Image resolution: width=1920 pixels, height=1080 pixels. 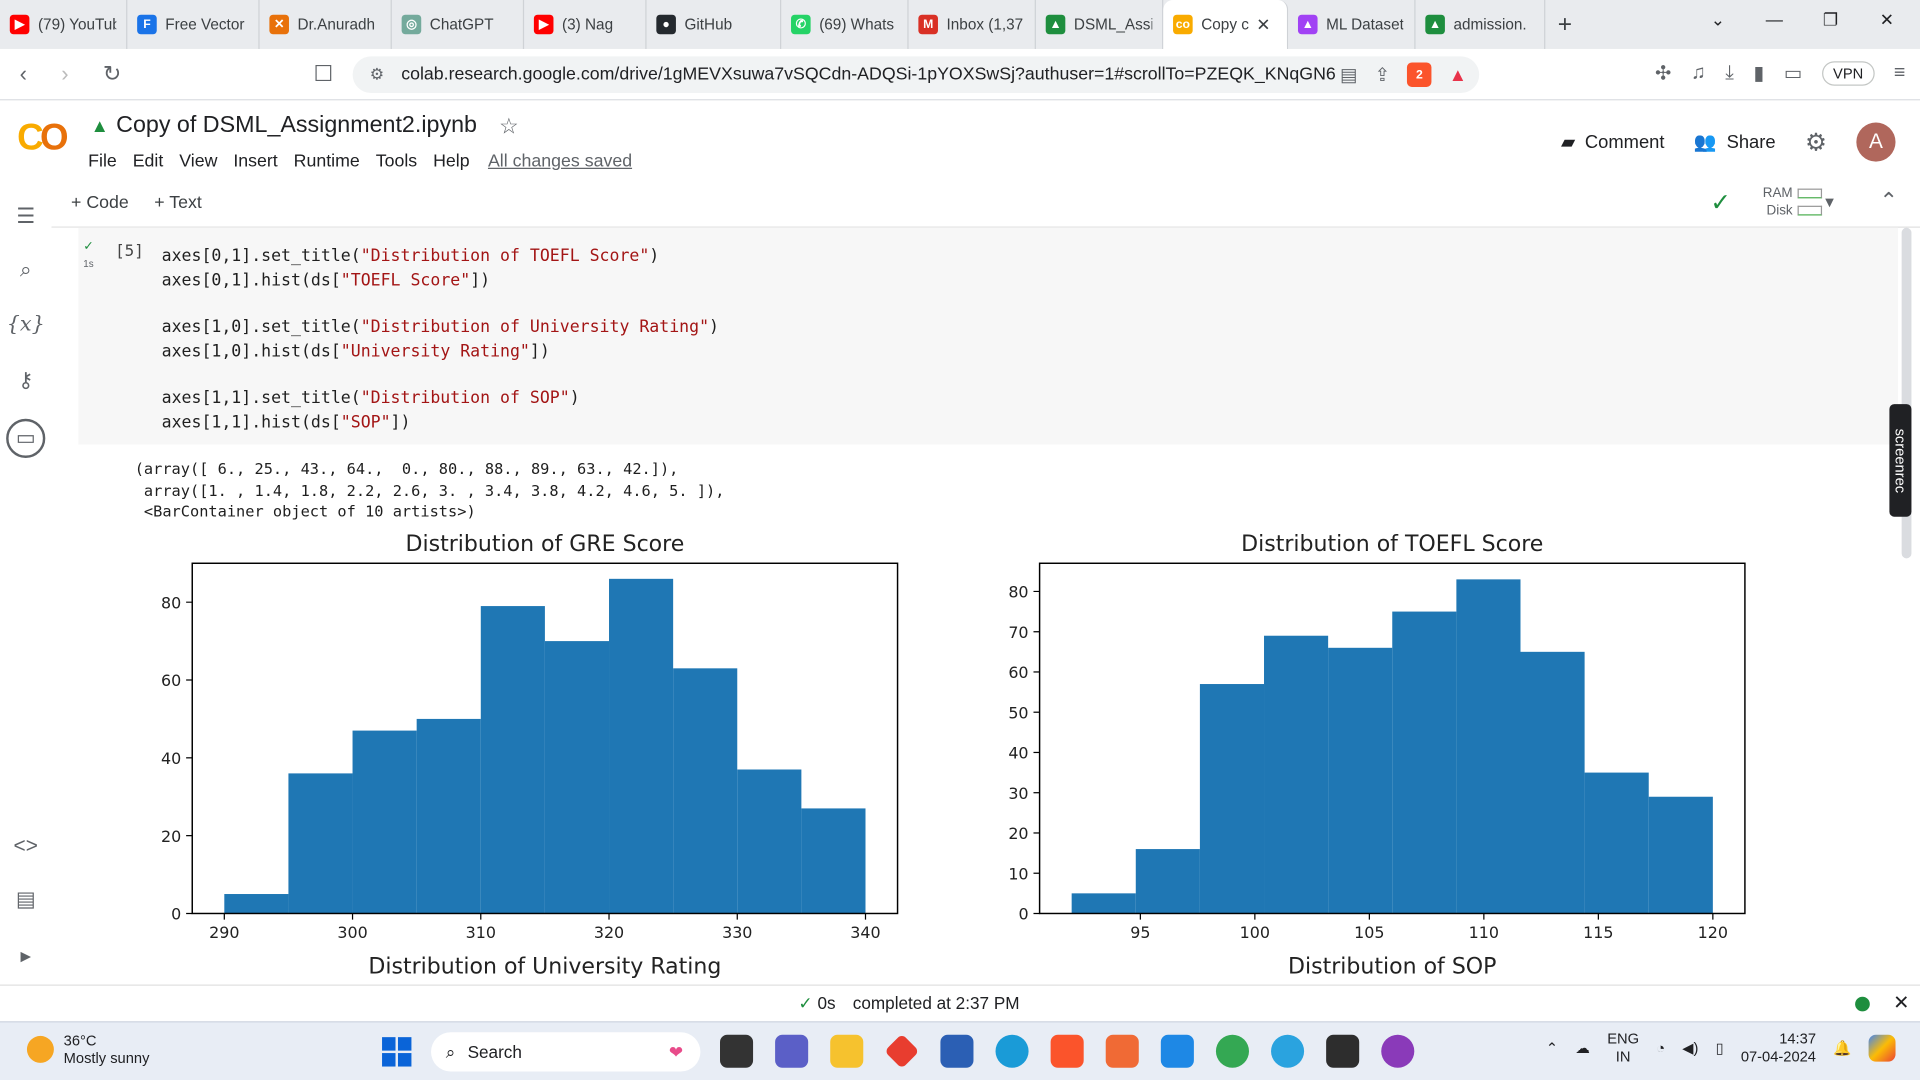 What do you see at coordinates (296, 125) in the screenshot?
I see `notebook-title: Copy of DSML_Assignment2.ipynb` at bounding box center [296, 125].